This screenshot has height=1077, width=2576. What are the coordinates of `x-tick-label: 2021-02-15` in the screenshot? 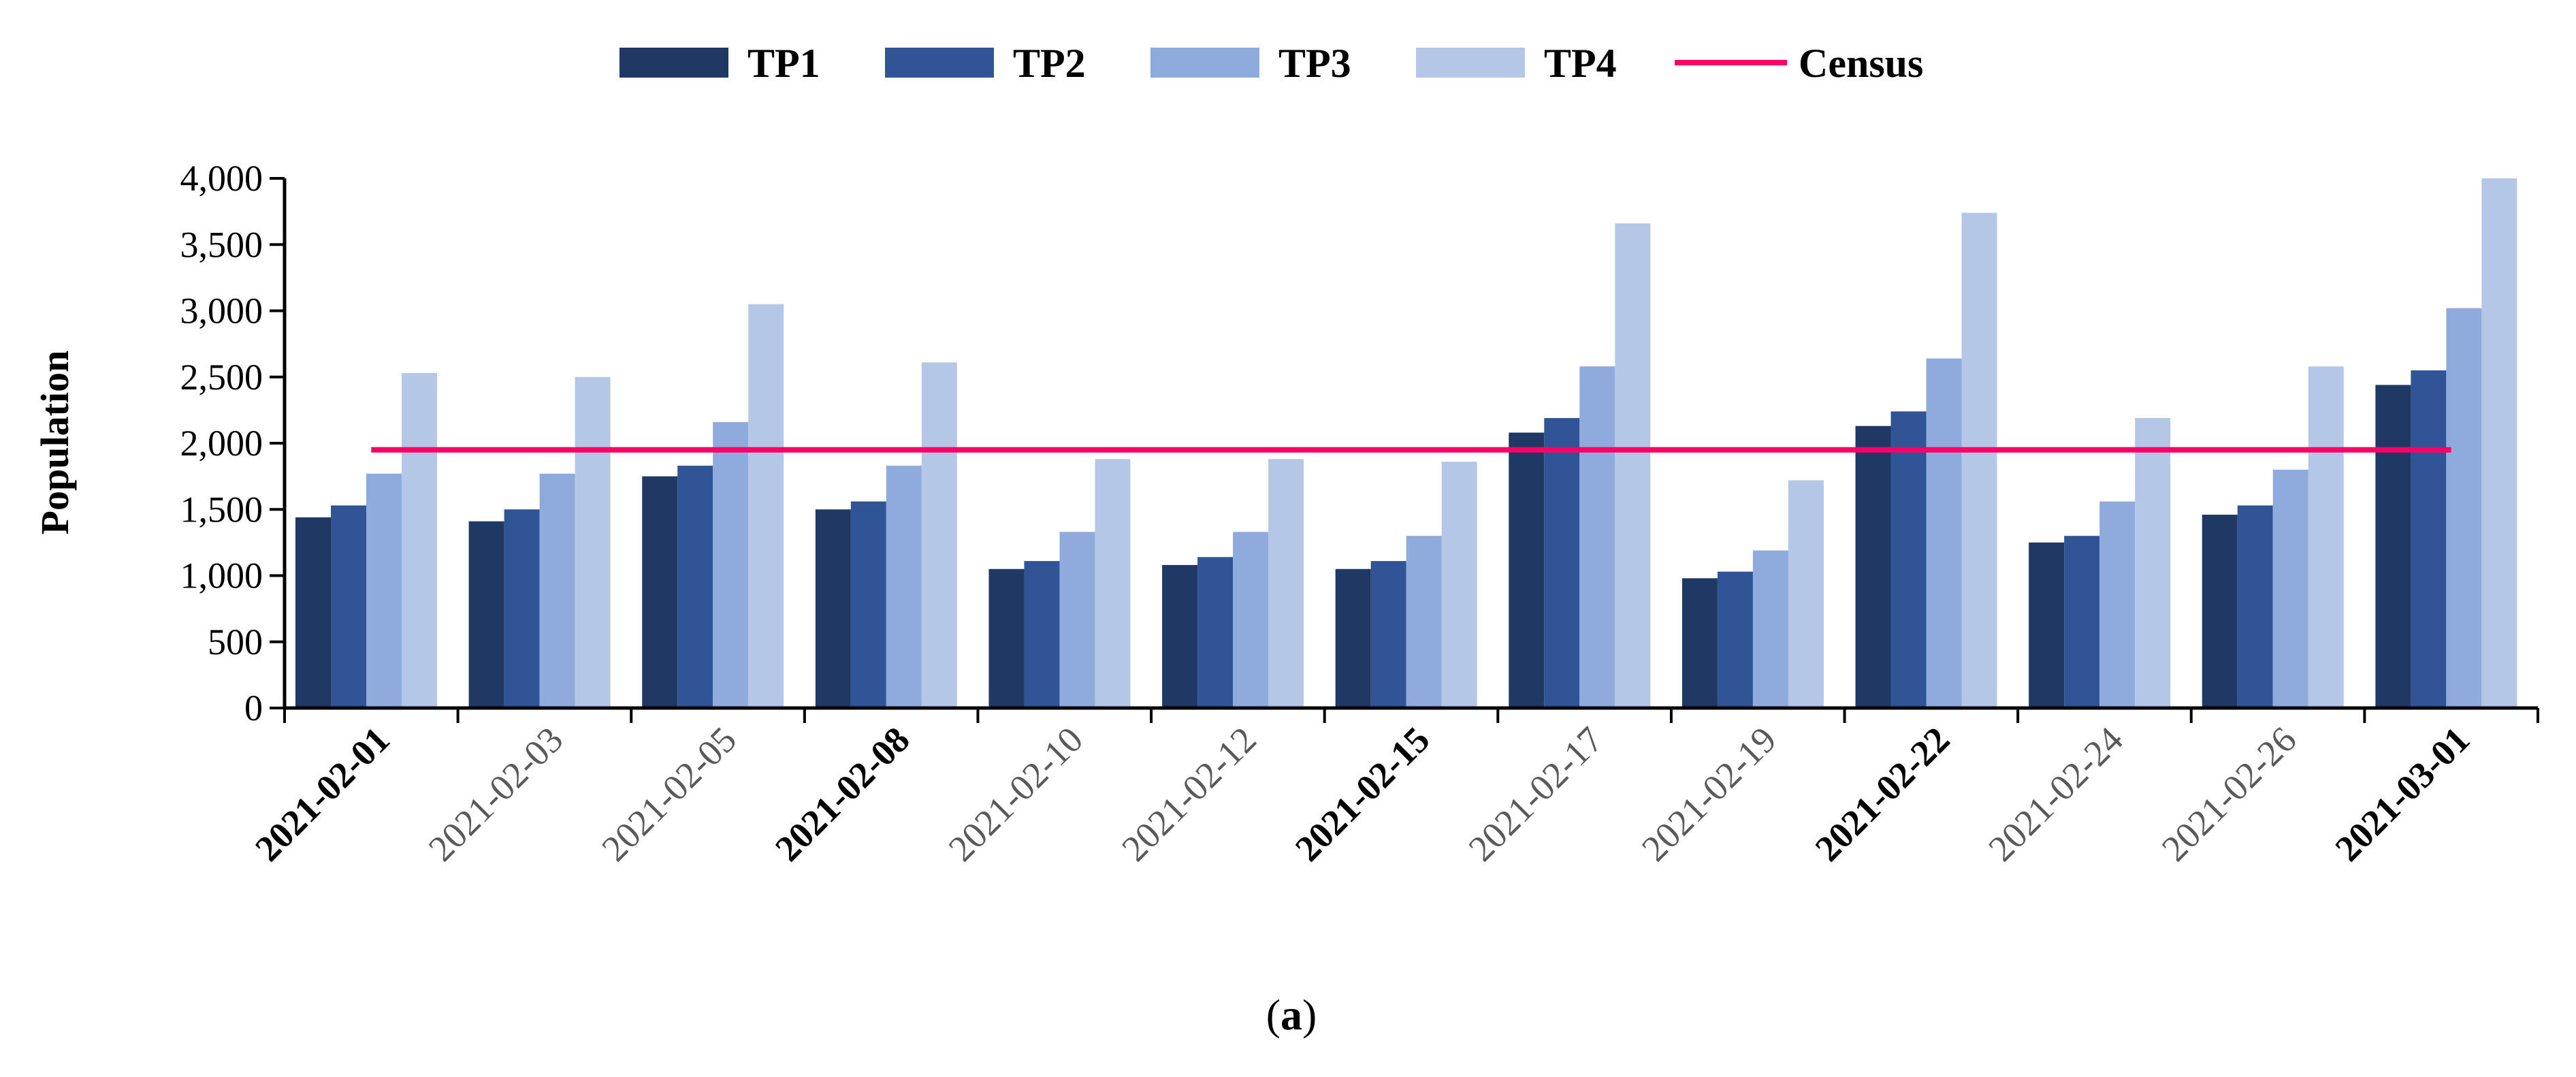 It's located at (1363, 794).